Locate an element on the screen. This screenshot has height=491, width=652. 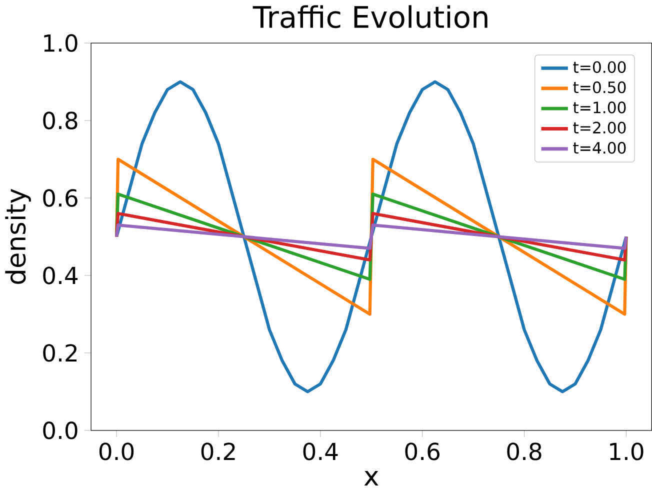
x-tick-label: 0.2 is located at coordinates (218, 451).